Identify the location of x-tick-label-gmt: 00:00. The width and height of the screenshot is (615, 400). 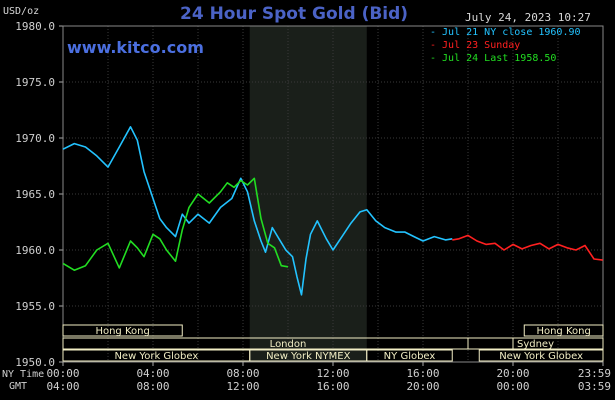
(512, 386).